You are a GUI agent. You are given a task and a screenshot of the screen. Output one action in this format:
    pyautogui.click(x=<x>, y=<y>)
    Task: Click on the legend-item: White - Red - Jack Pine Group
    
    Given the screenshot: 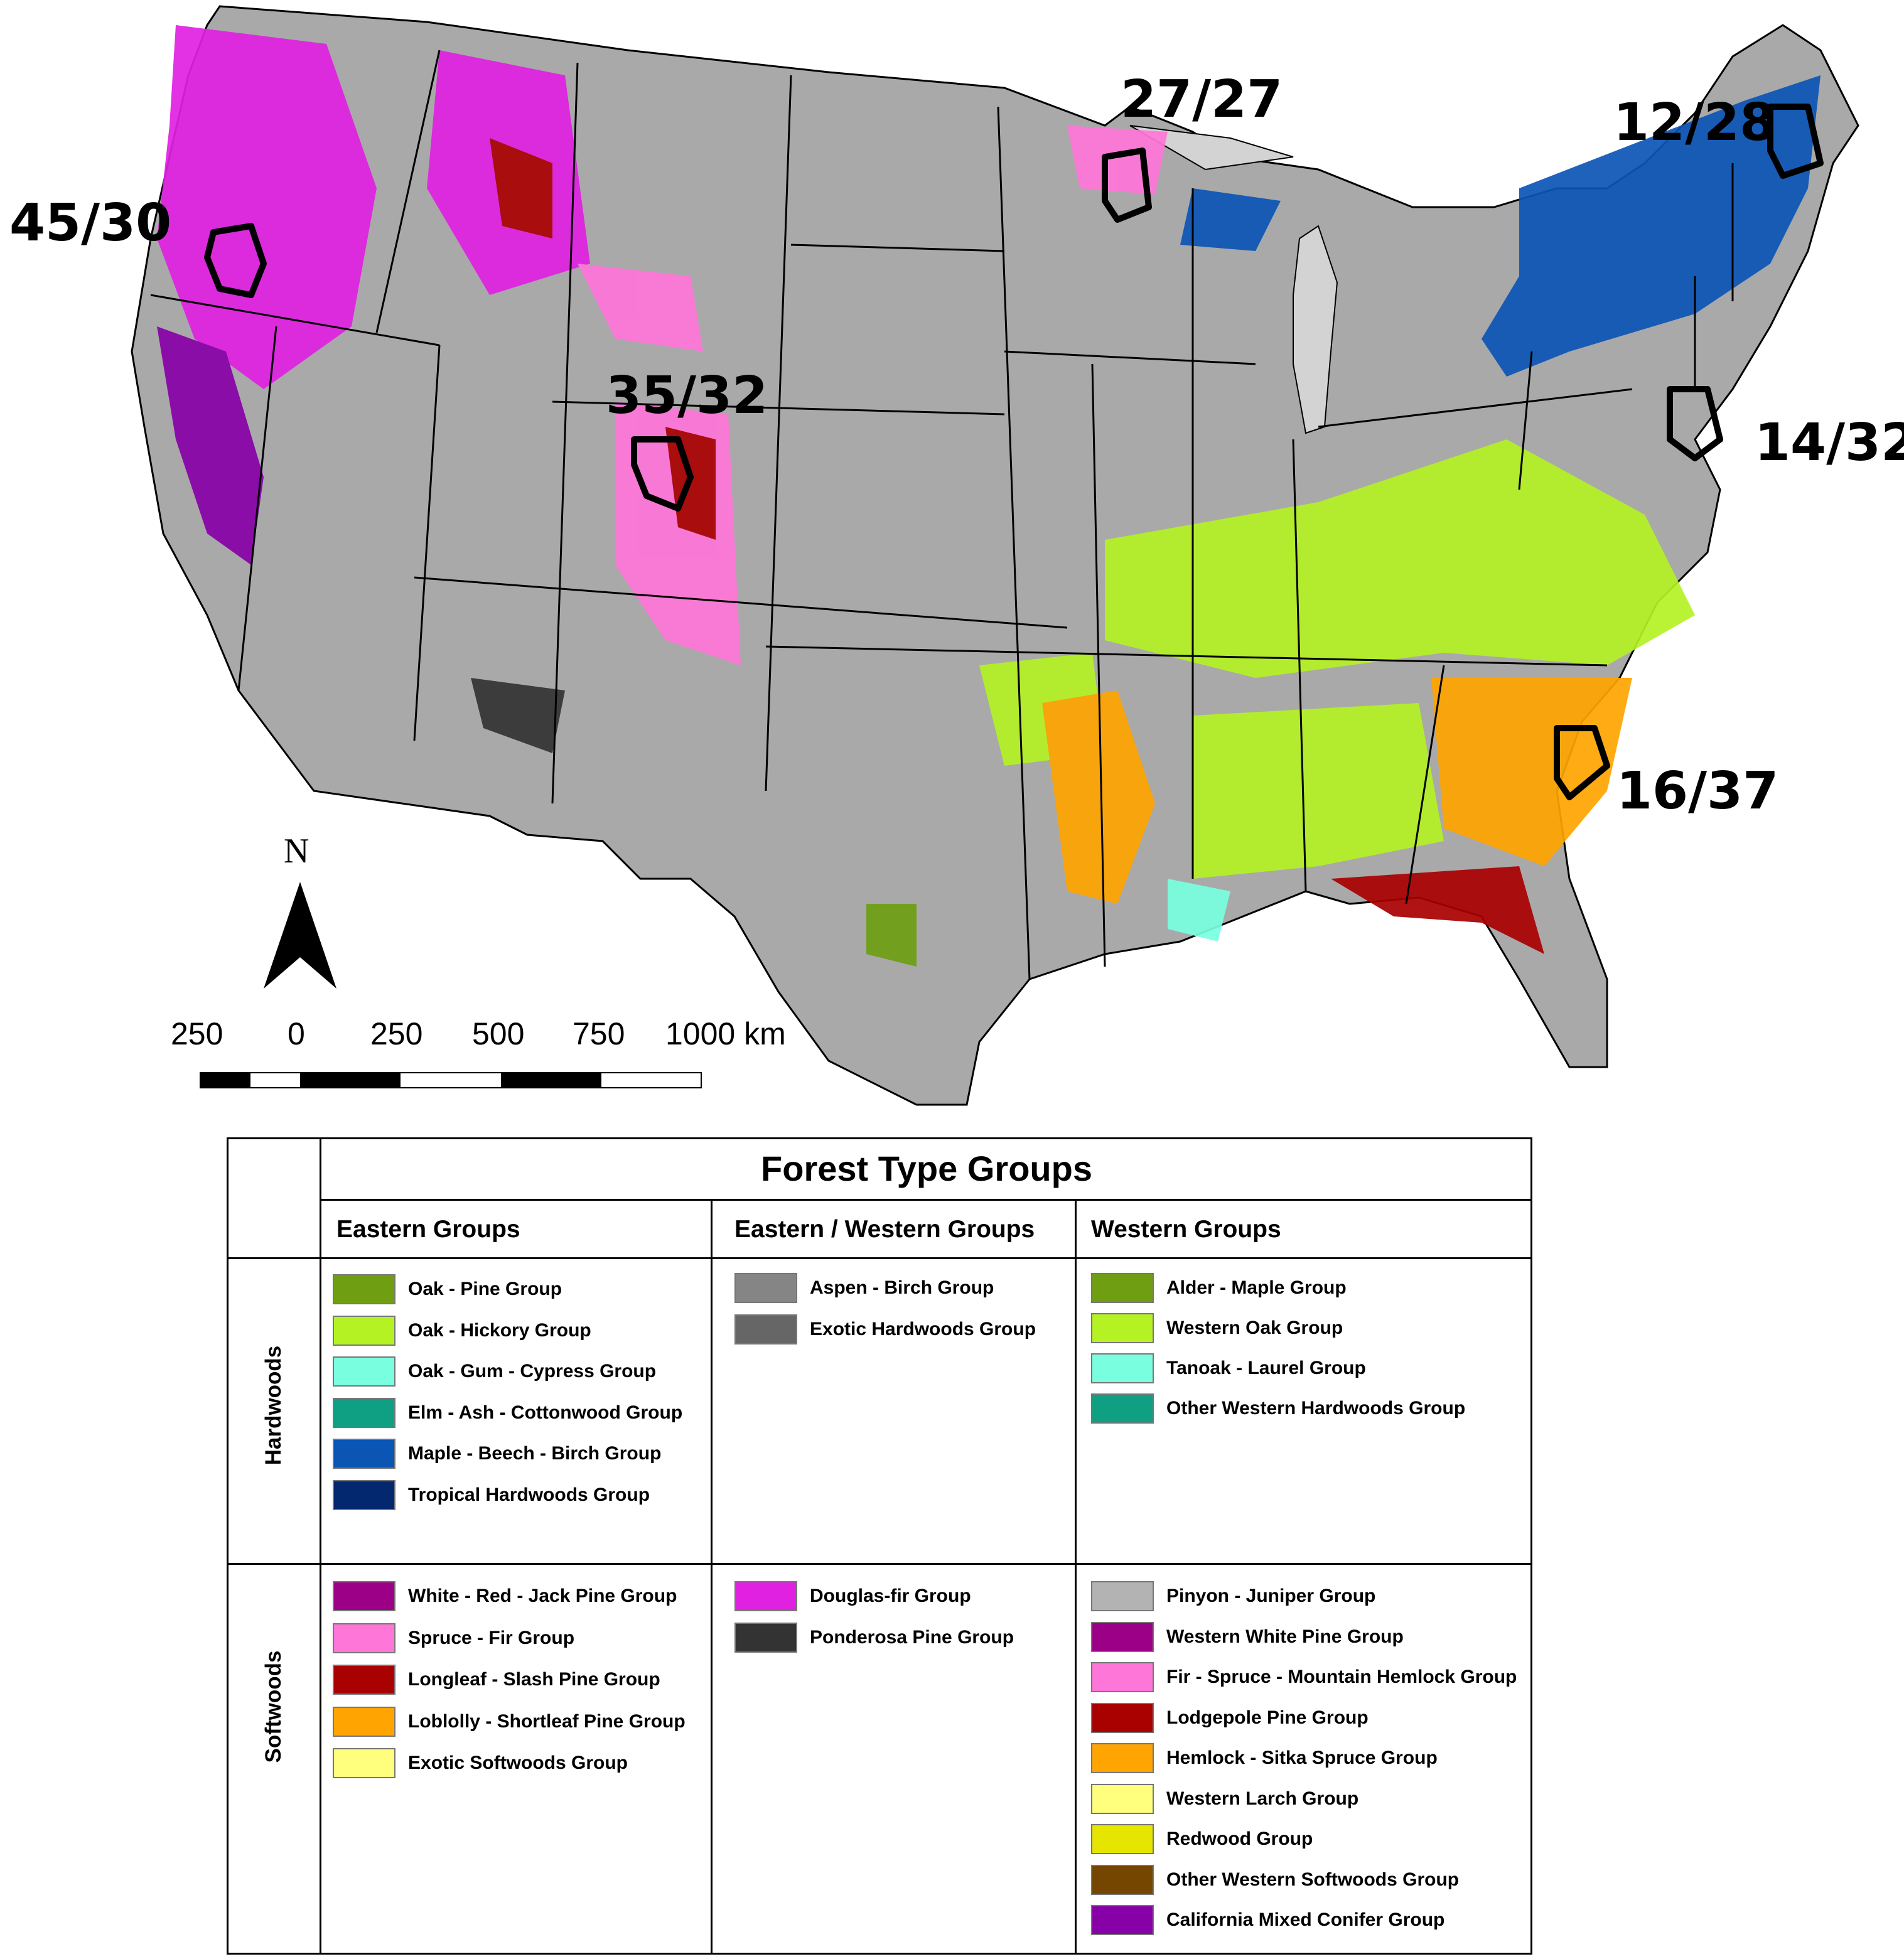 What is the action you would take?
    pyautogui.click(x=505, y=1596)
    